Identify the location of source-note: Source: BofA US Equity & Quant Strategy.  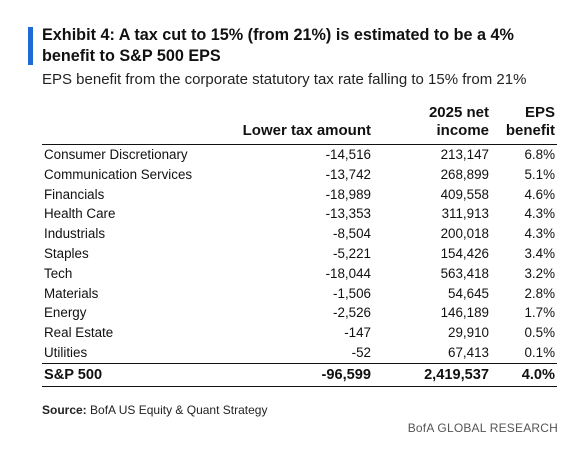
(154, 410).